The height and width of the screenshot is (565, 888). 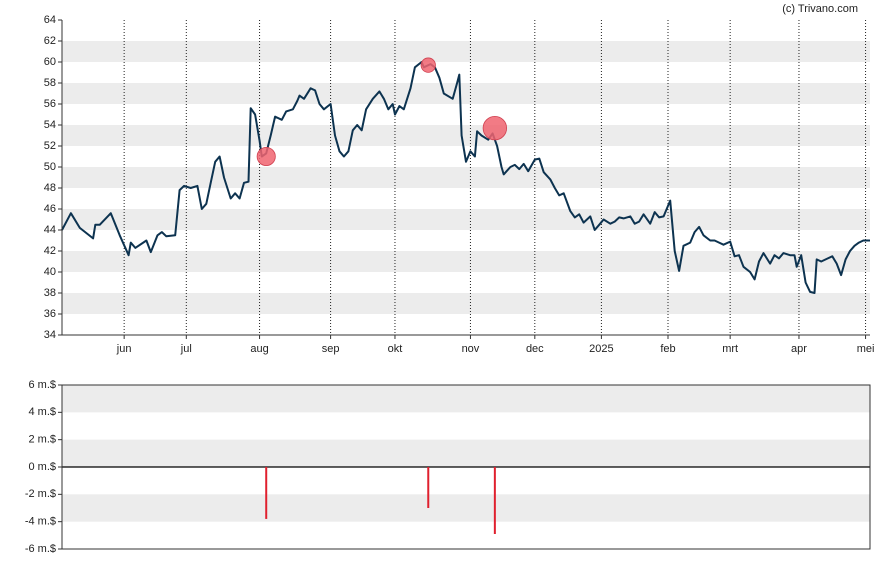 I want to click on y-tick-label: 34, so click(x=50, y=335).